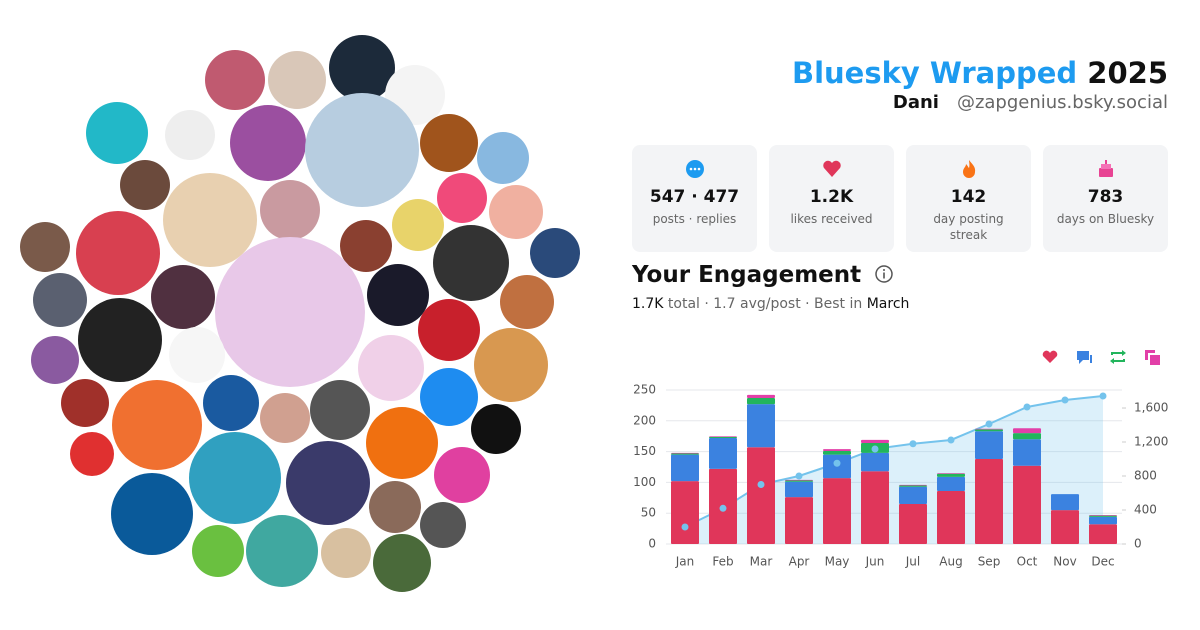 The image size is (1200, 630). I want to click on info-icon, so click(884, 274).